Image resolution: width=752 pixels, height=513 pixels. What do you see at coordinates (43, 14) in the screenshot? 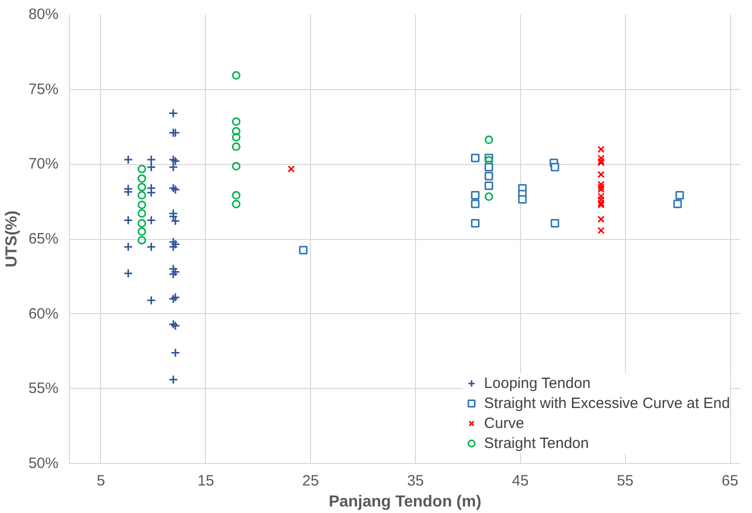
I see `y-tick-label: 80%` at bounding box center [43, 14].